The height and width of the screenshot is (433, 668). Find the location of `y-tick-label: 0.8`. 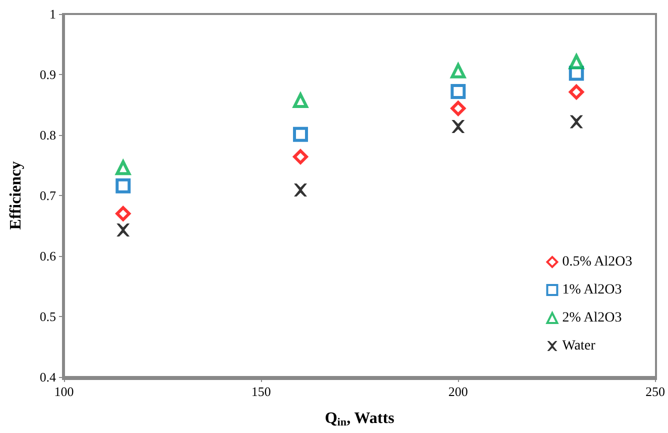

y-tick-label: 0.8 is located at coordinates (48, 135).